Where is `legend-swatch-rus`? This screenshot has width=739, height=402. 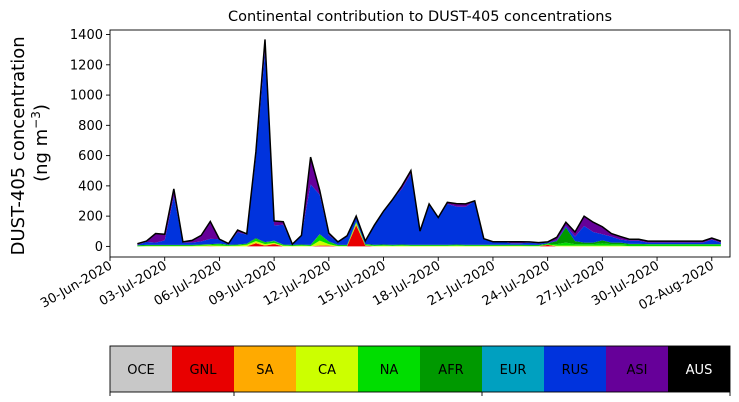
legend-swatch-rus is located at coordinates (575, 369).